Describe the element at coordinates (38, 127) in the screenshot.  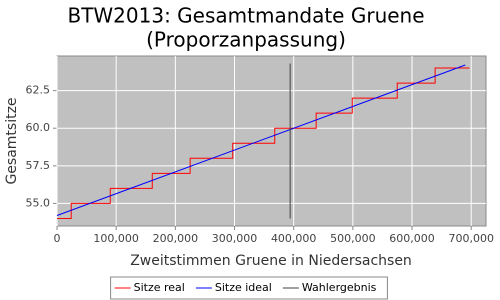
I see `y-tick-label: 60.0` at that location.